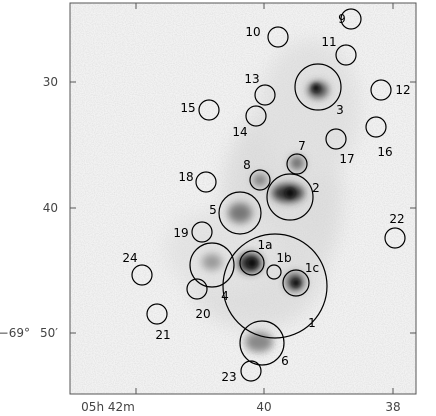  What do you see at coordinates (283, 258) in the screenshot?
I see `region-label-1b: 1b` at bounding box center [283, 258].